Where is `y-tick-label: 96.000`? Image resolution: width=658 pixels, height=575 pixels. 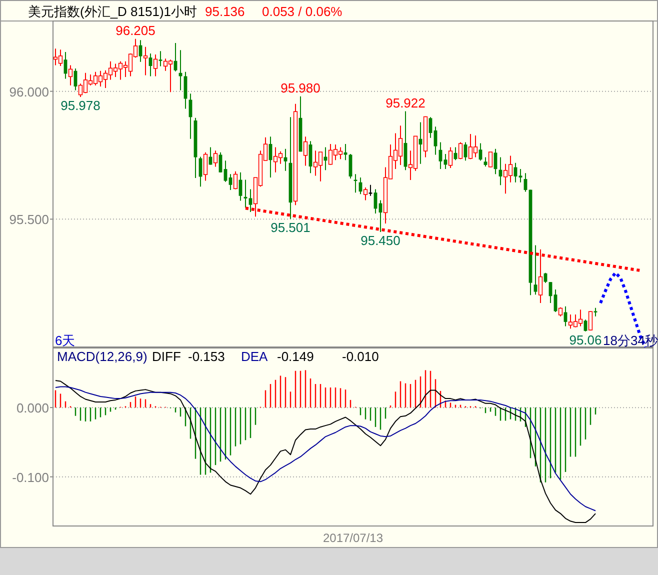
y-tick-label: 96.000 is located at coordinates (29, 92).